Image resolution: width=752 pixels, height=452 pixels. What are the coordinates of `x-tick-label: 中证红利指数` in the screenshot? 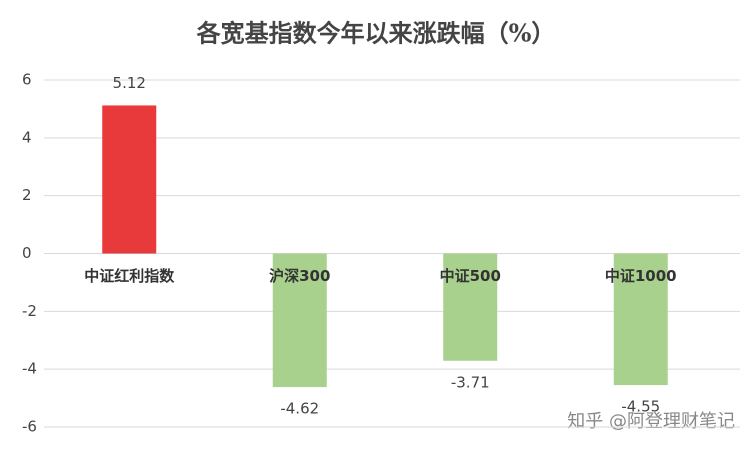 It's located at (129, 276).